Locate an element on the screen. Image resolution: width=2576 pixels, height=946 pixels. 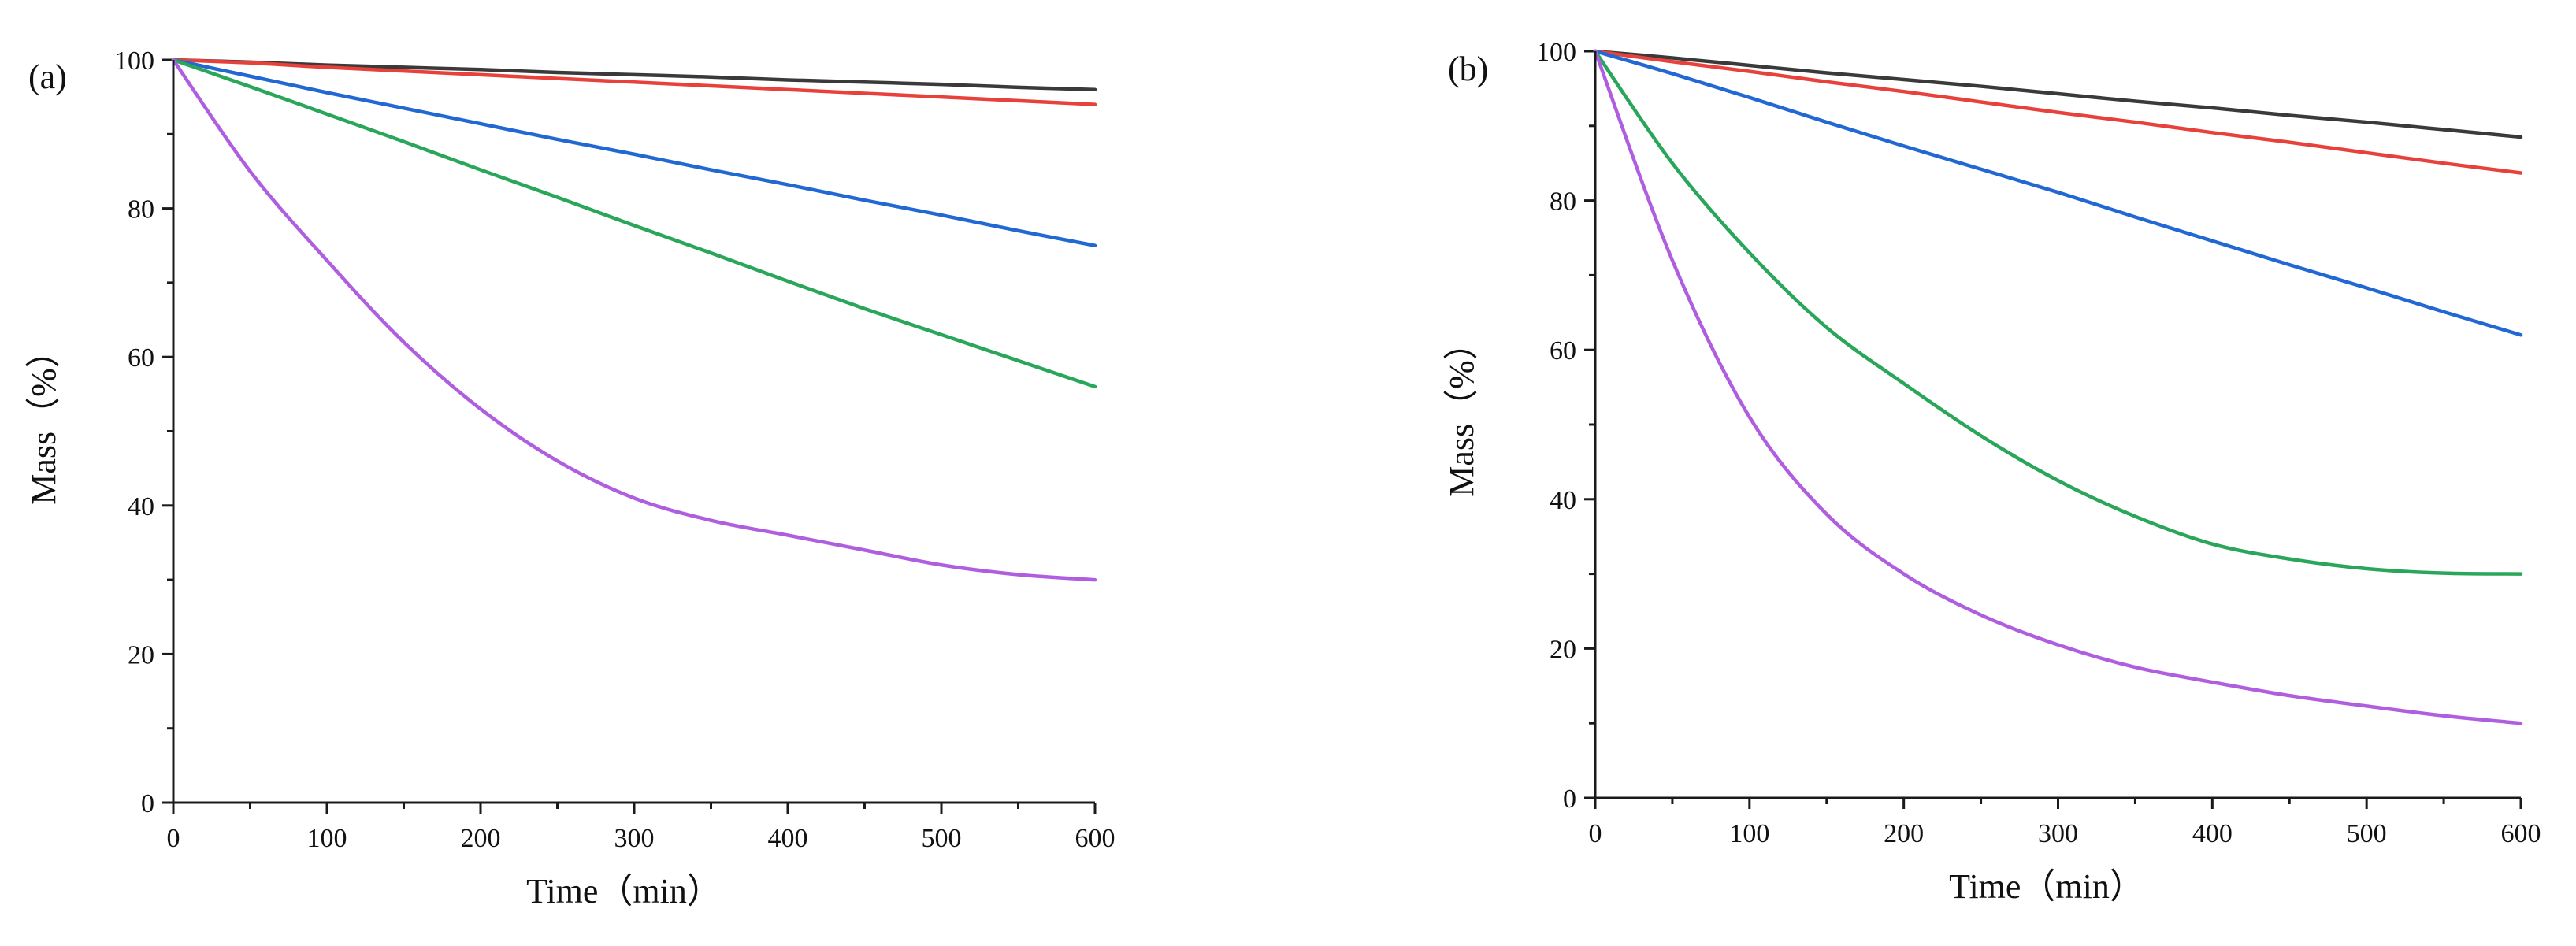
series-line-red-a is located at coordinates (634, 82).